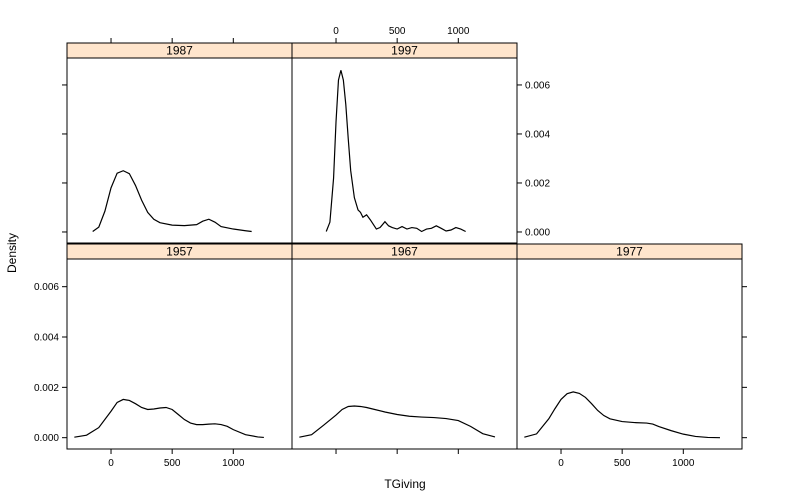 The height and width of the screenshot is (500, 800). I want to click on plot-frame-1967, so click(404, 354).